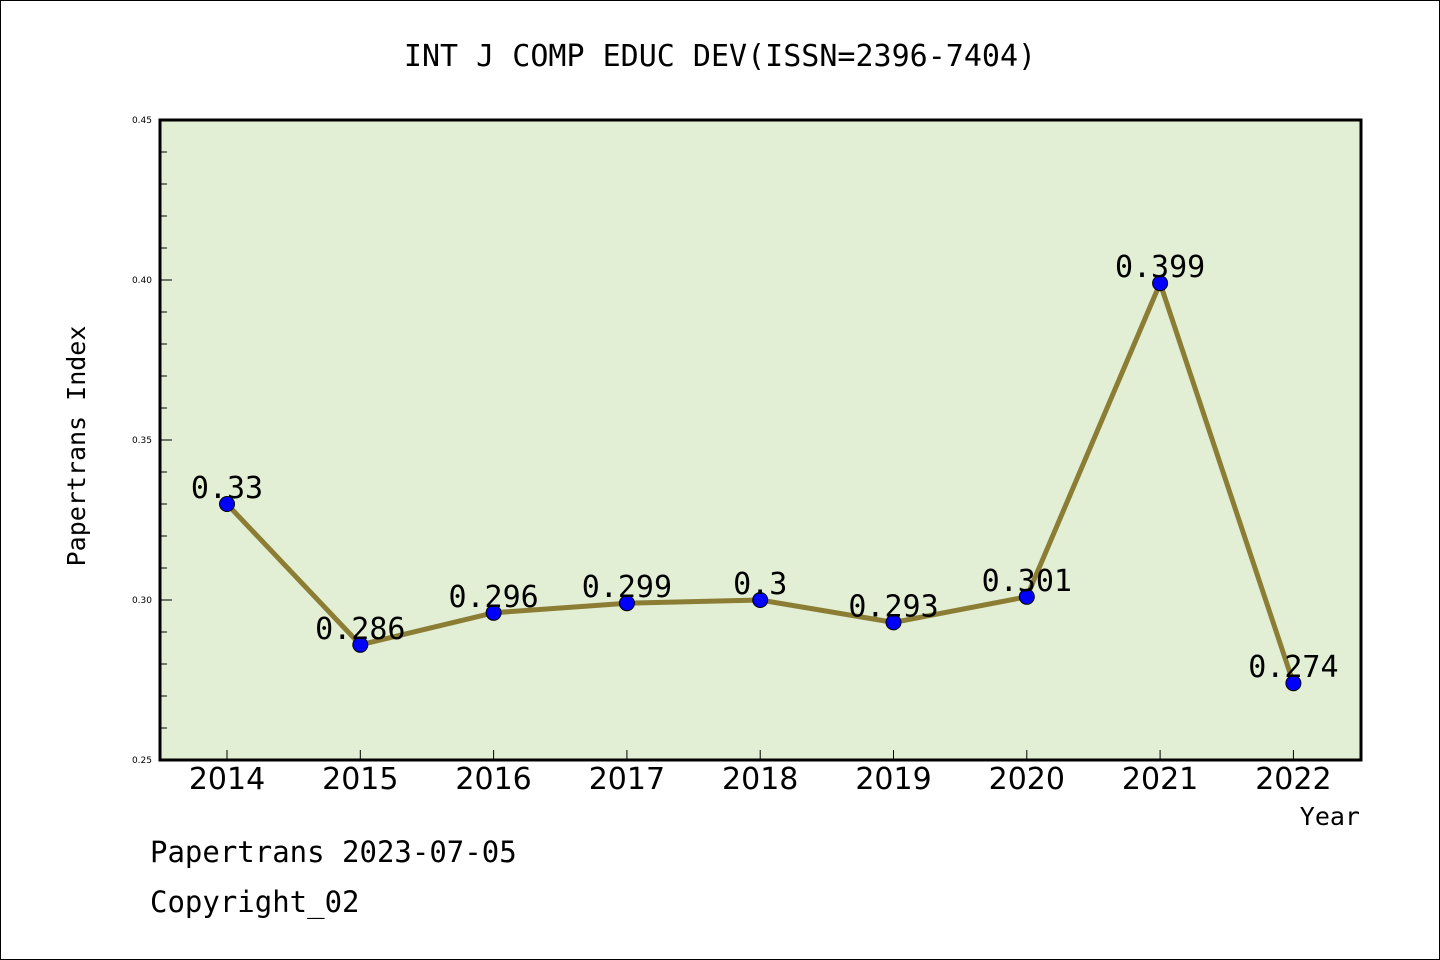 The image size is (1440, 960). What do you see at coordinates (1160, 267) in the screenshot?
I see `data-label: 0.399` at bounding box center [1160, 267].